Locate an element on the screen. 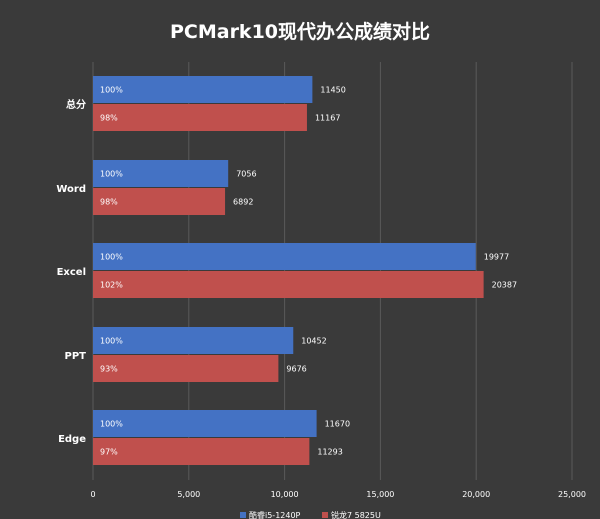  bar-value-label: 11167 is located at coordinates (327, 118).